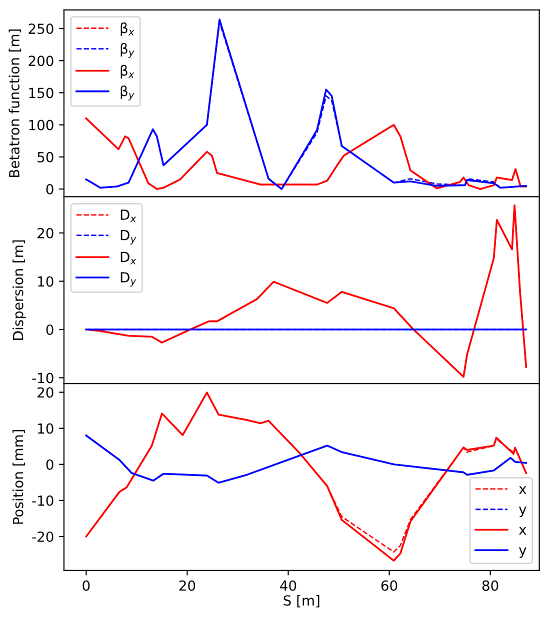 This screenshot has height=620, width=542. What do you see at coordinates (19, 290) in the screenshot?
I see `y-axis-title: Dispersion [m]` at bounding box center [19, 290].